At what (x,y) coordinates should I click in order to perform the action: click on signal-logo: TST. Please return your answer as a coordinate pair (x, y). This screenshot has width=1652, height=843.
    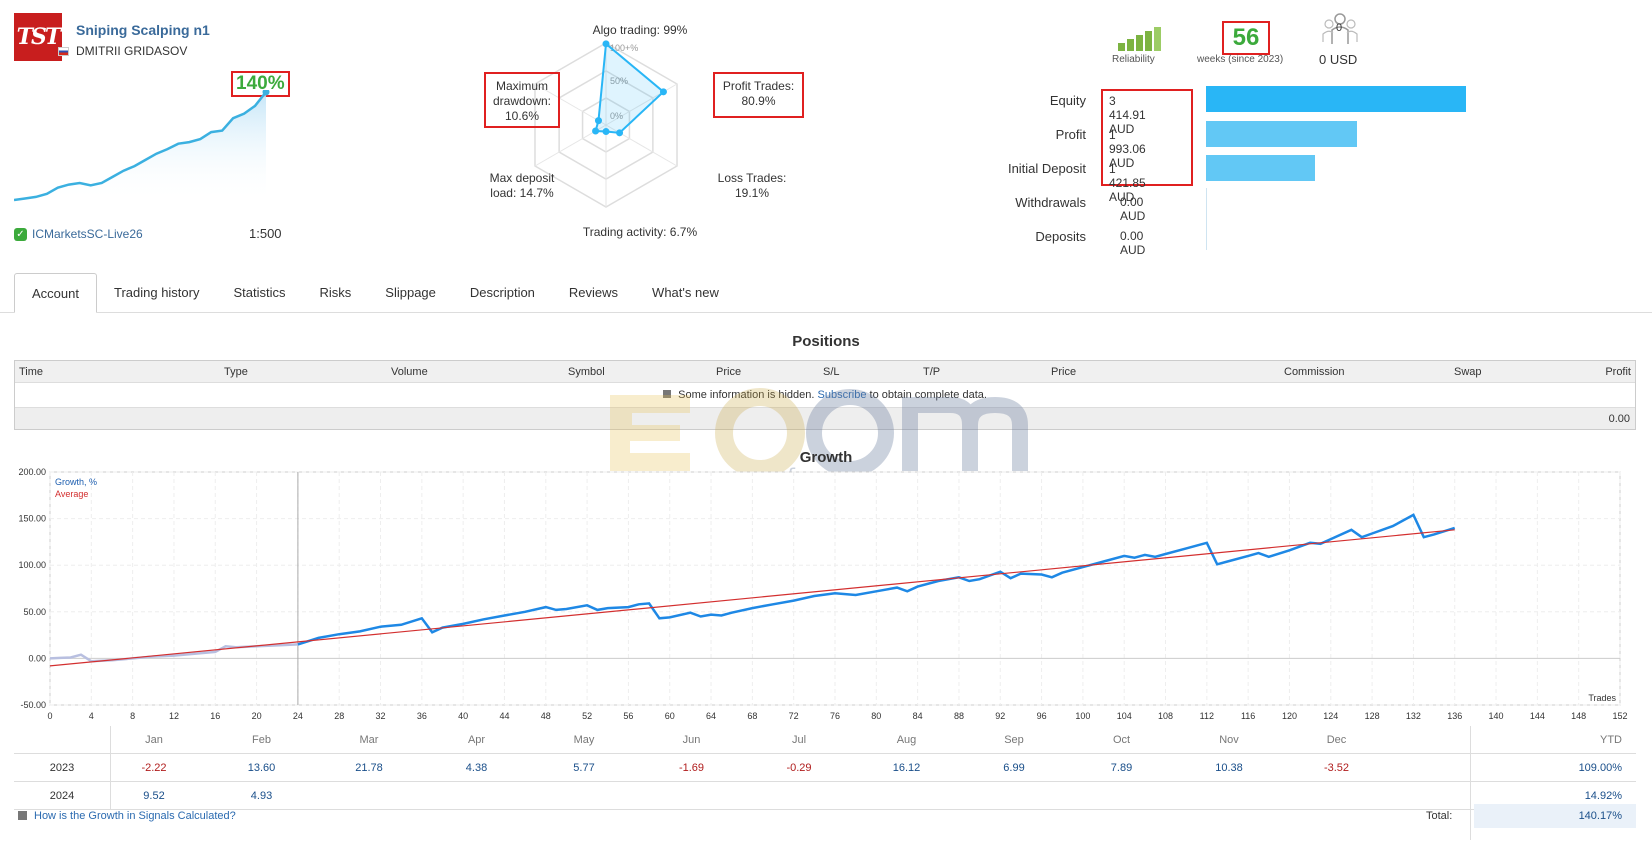
    Looking at the image, I should click on (38, 37).